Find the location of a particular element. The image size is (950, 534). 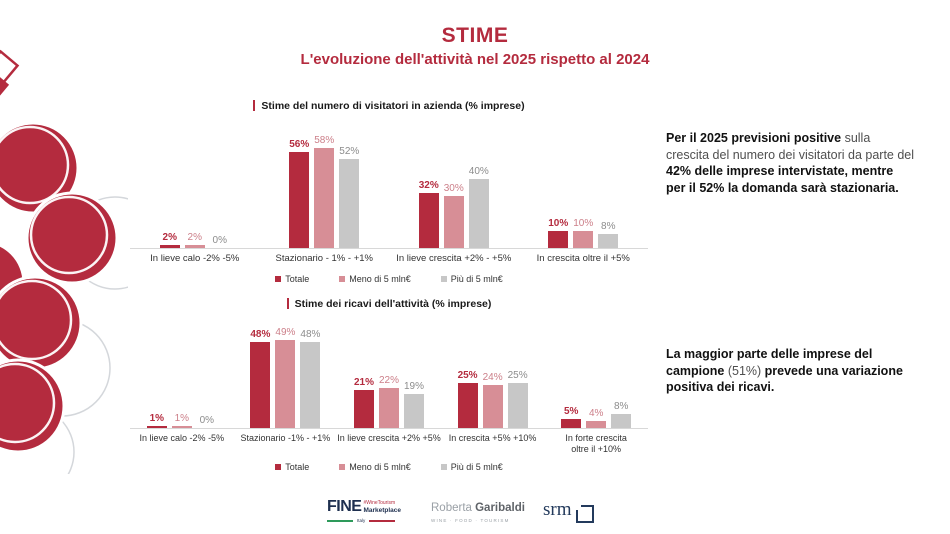

bar-with-label: 2% is located at coordinates (194, 240).